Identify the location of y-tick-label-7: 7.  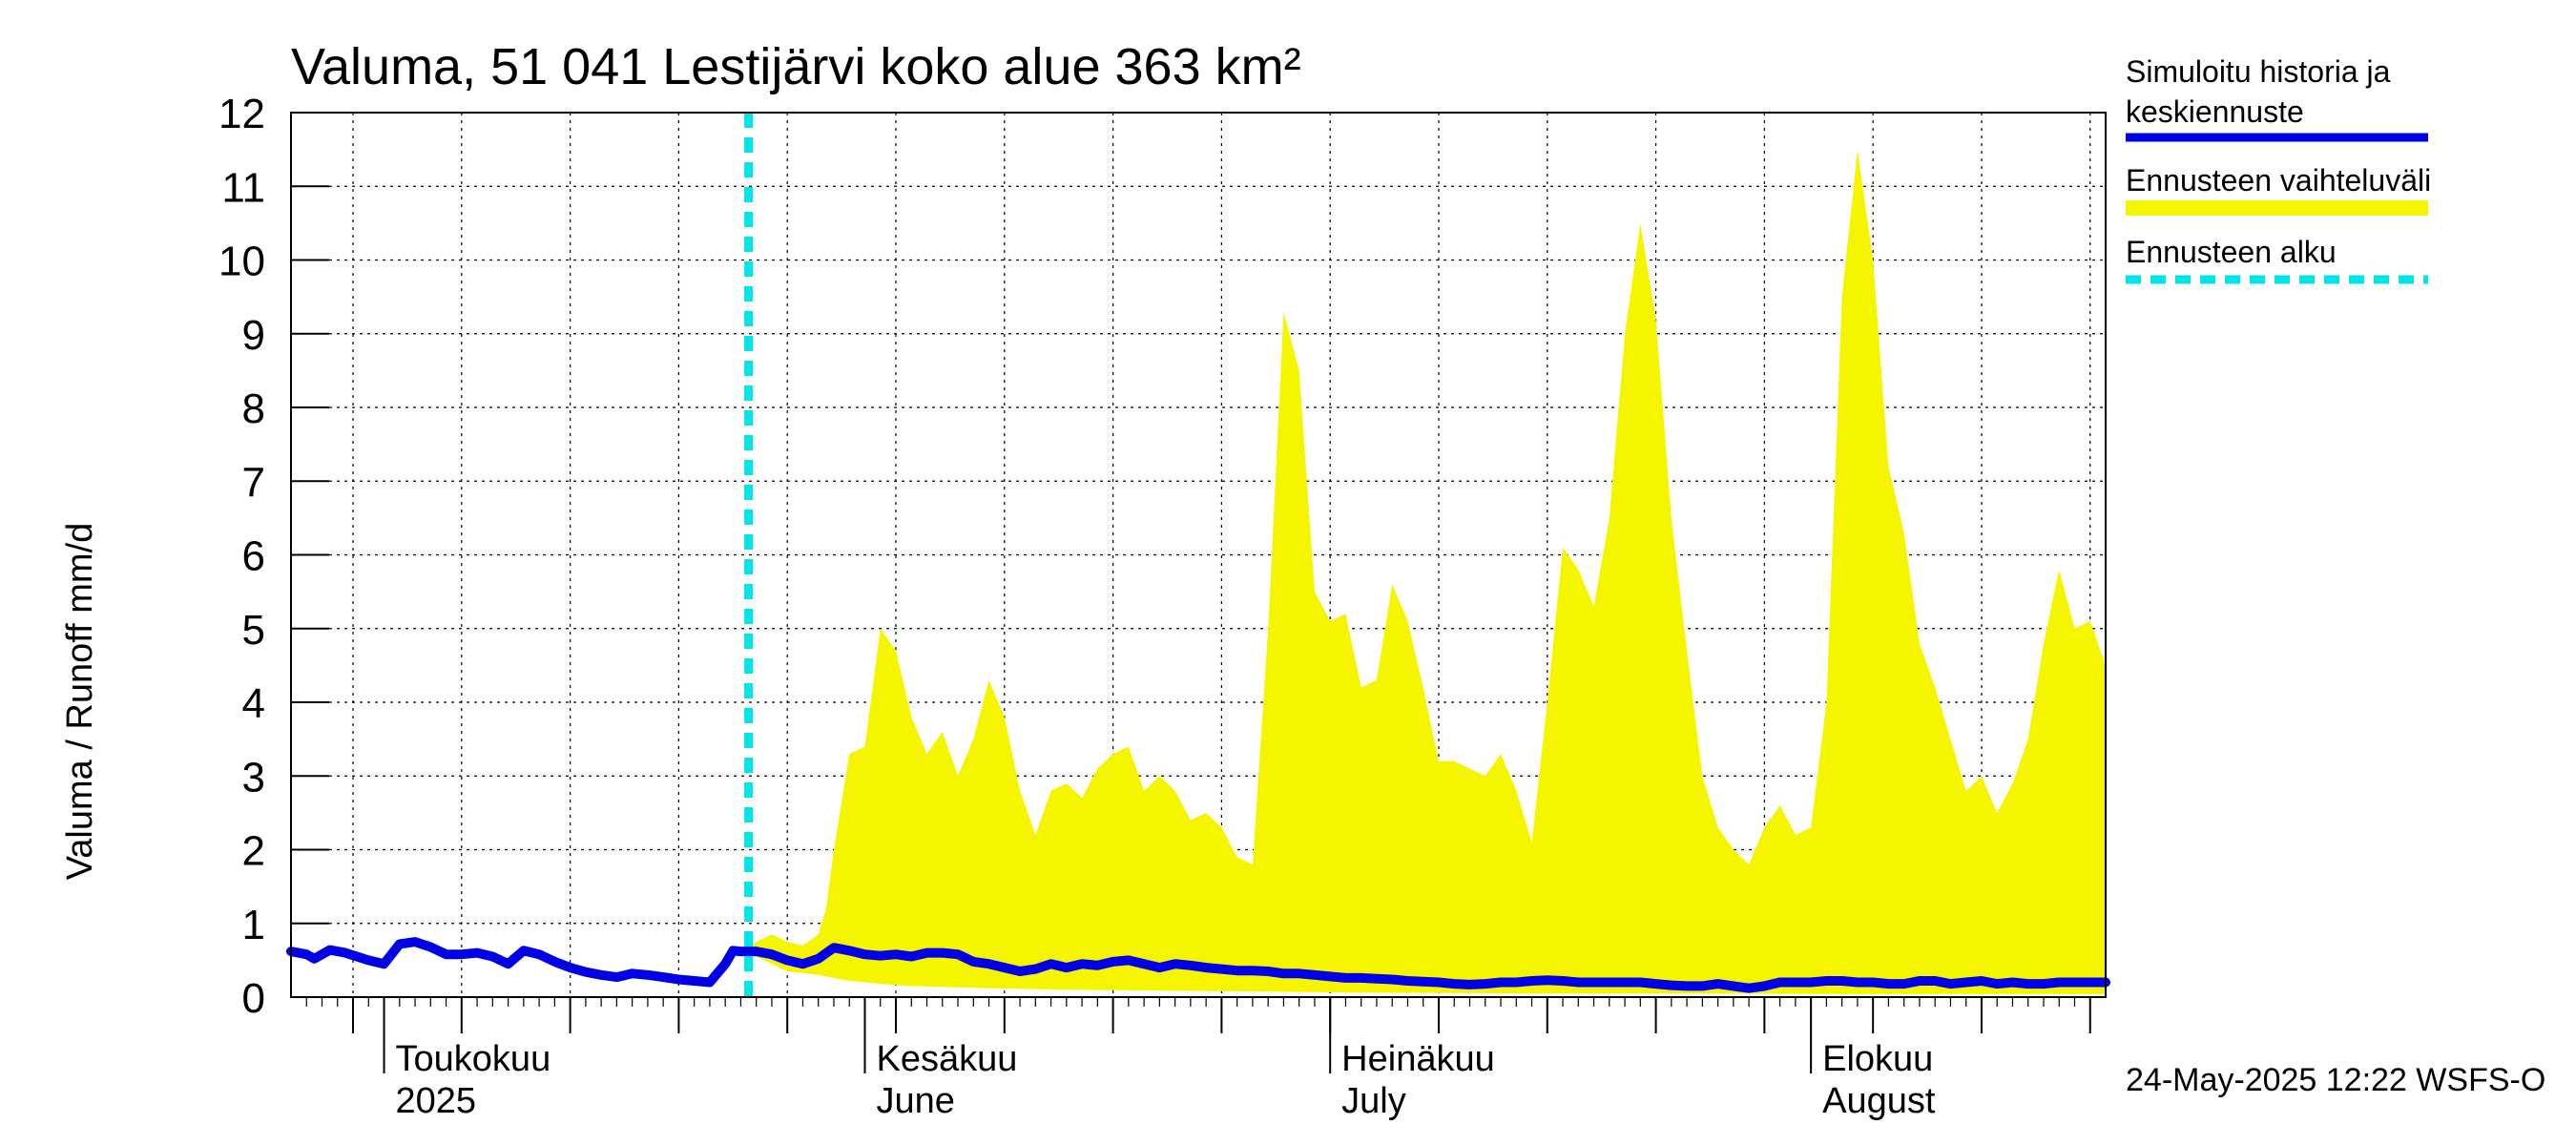
(253, 483).